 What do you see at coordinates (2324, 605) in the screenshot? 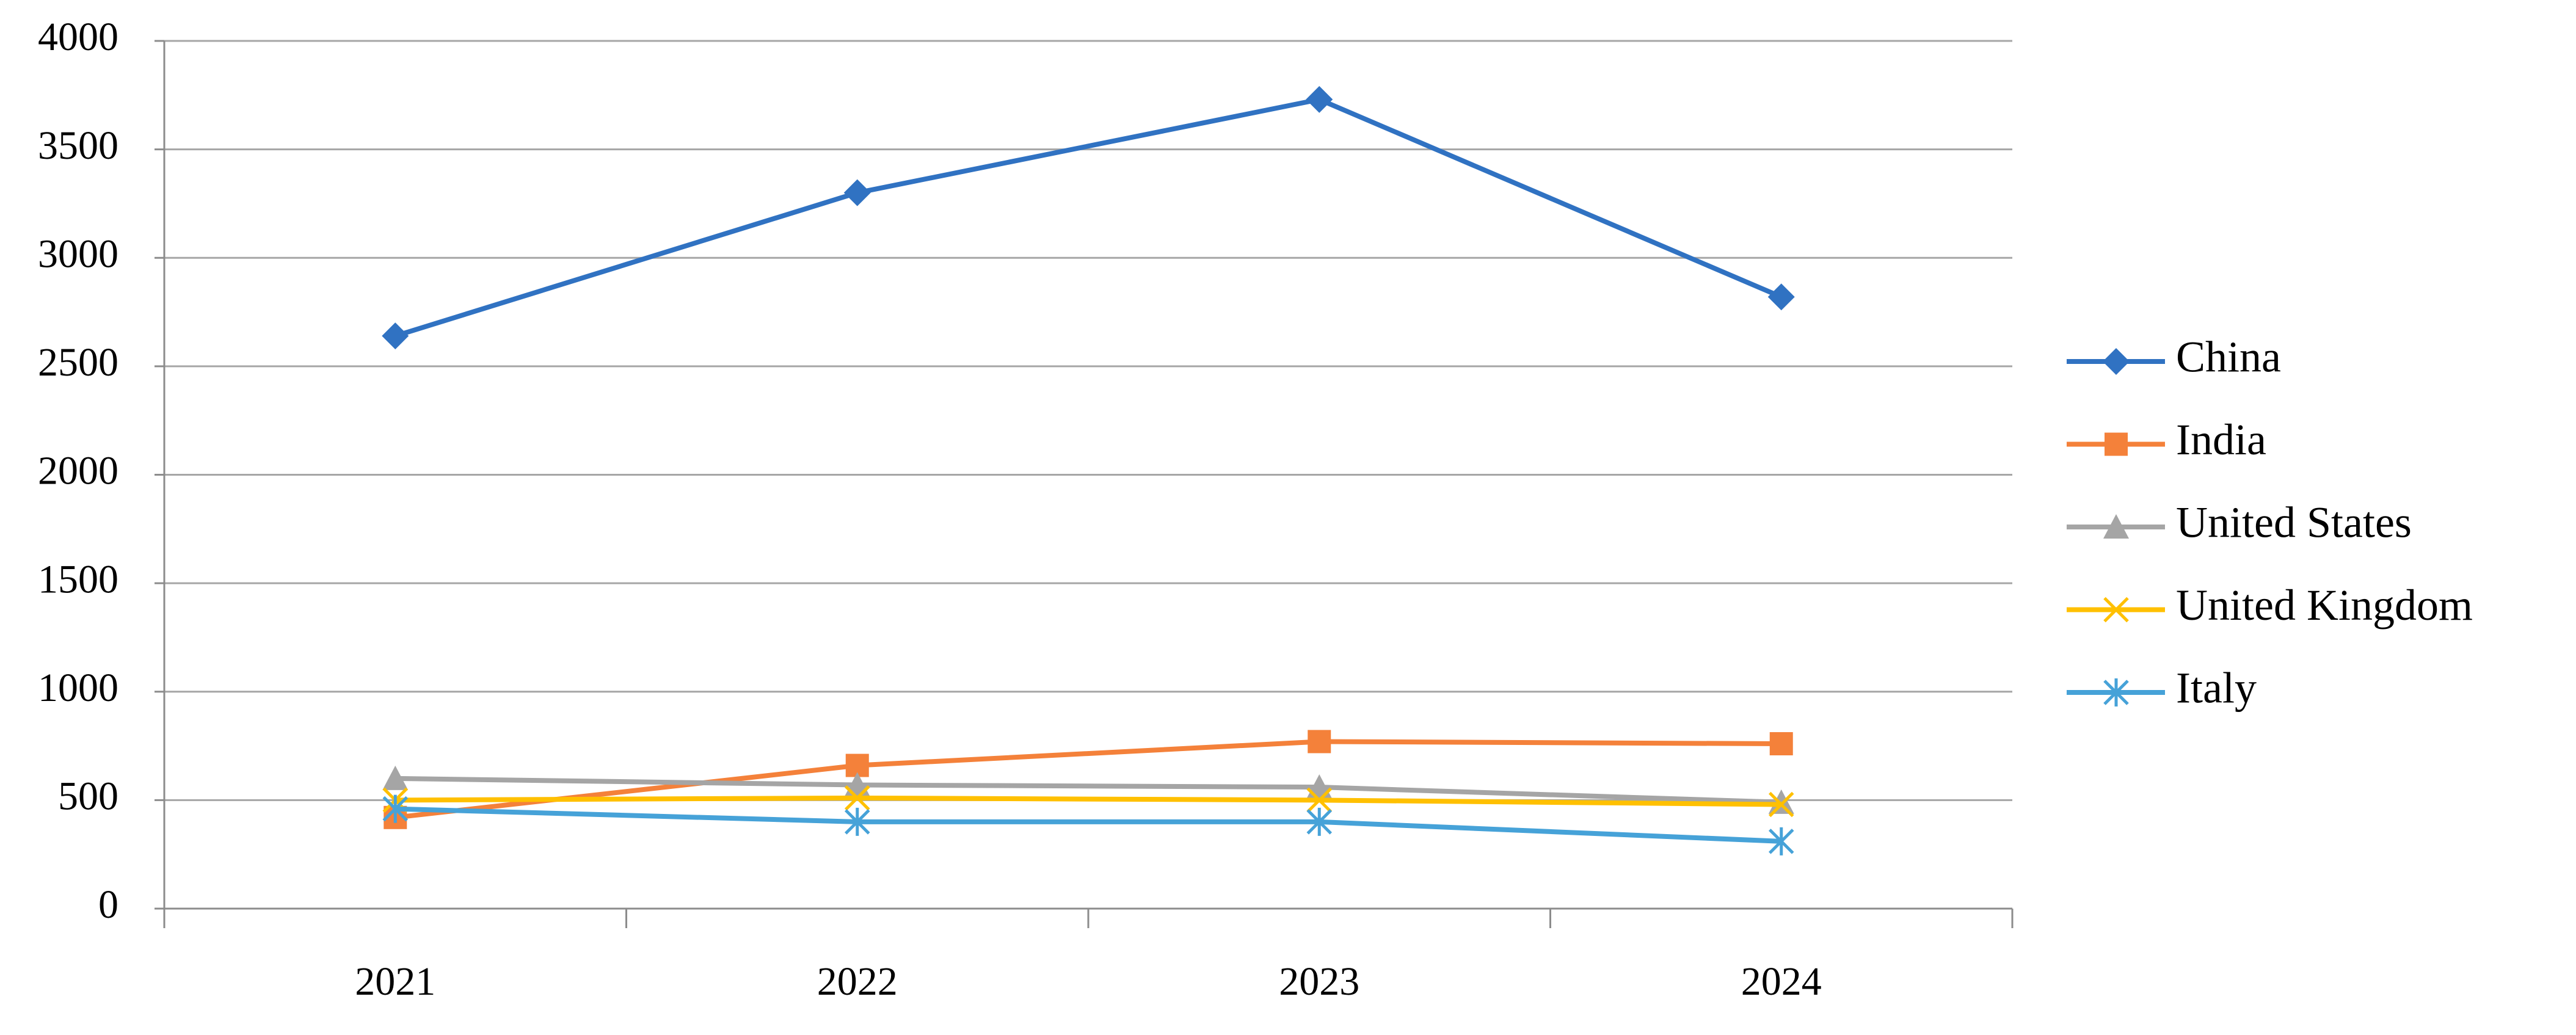
I see `legend-label: United Kingdom` at bounding box center [2324, 605].